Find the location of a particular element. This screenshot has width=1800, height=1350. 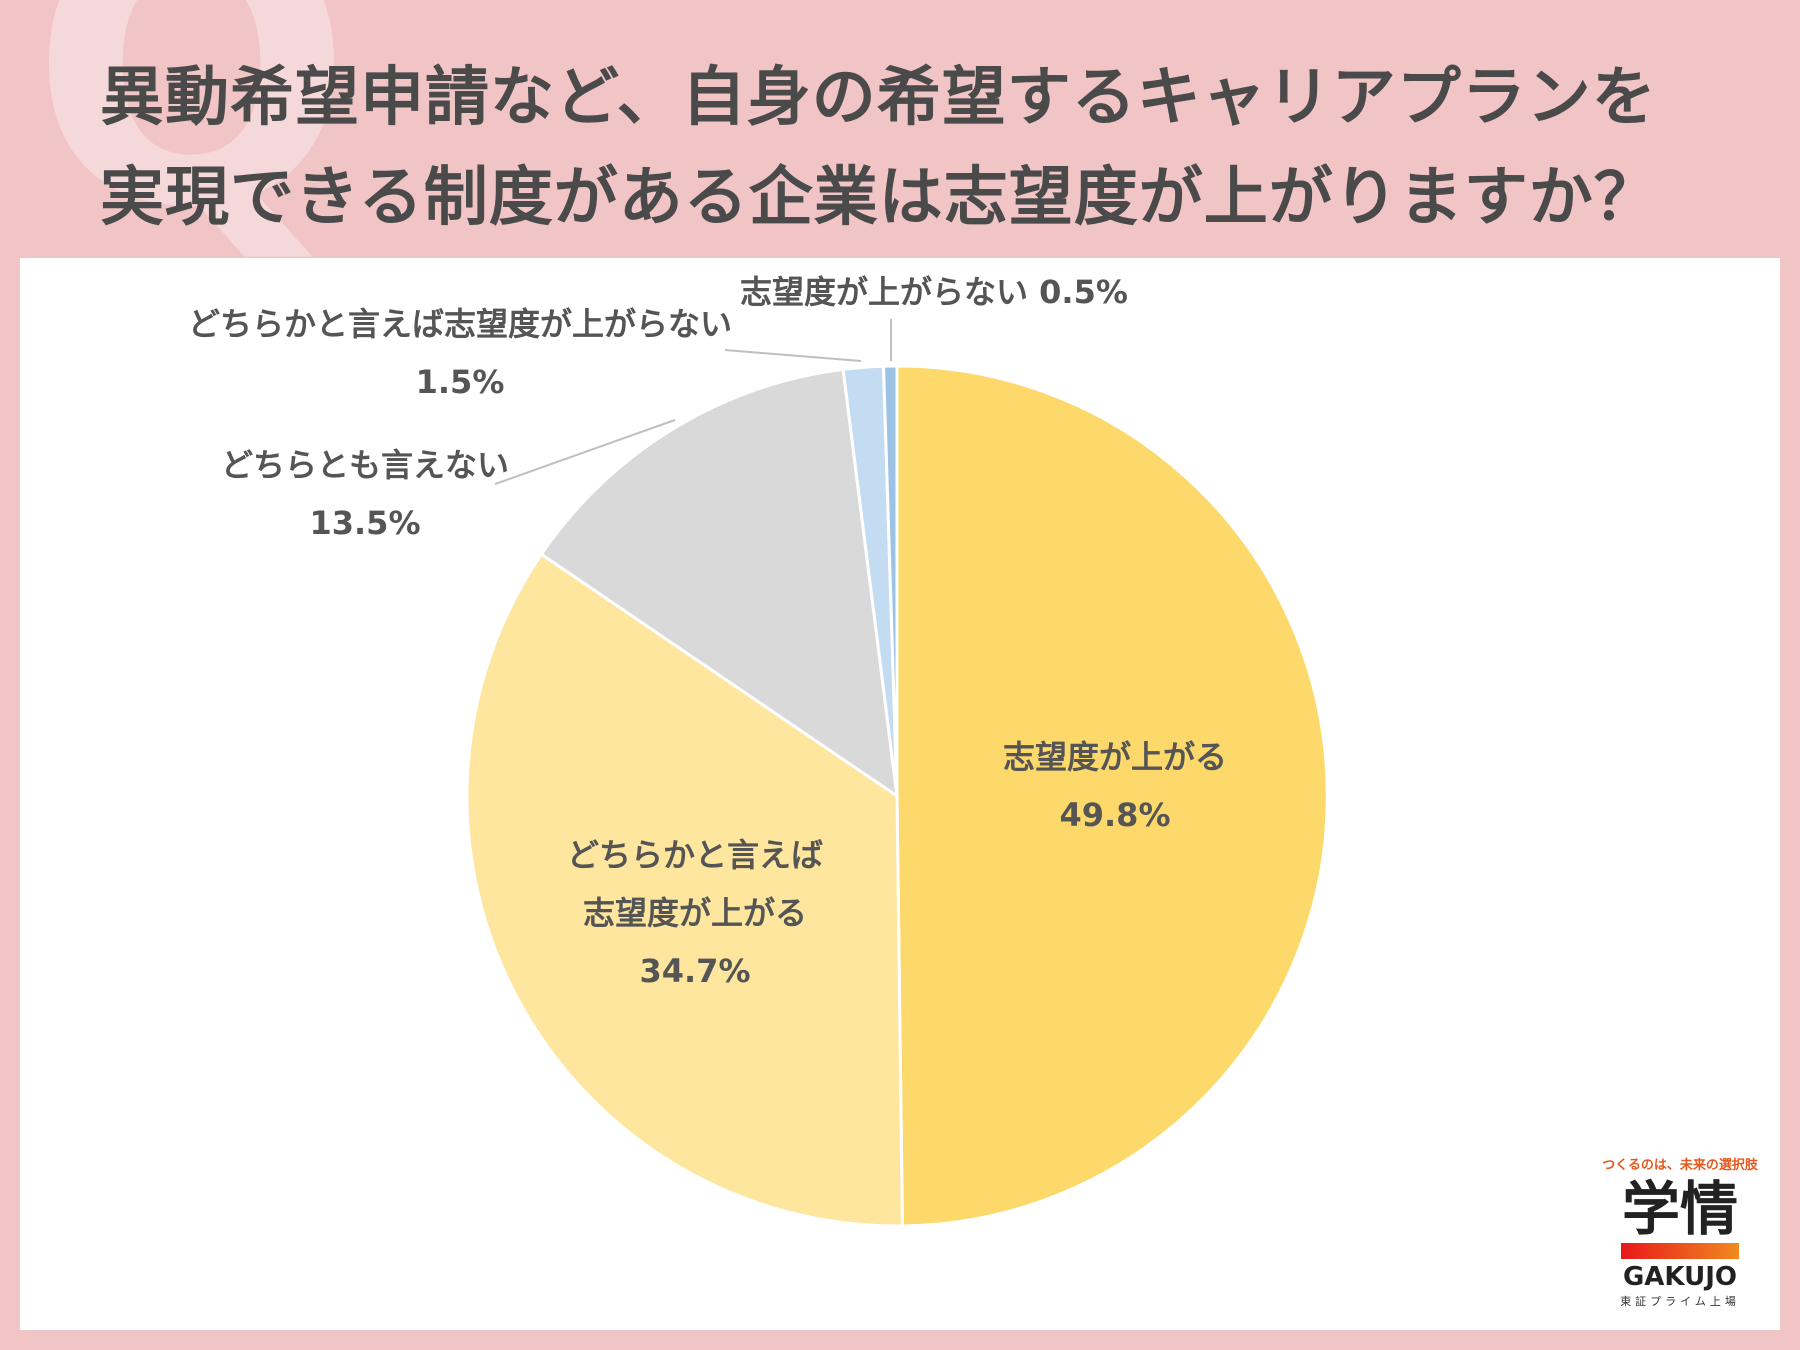

q-watermark: Q is located at coordinates (192, 145).